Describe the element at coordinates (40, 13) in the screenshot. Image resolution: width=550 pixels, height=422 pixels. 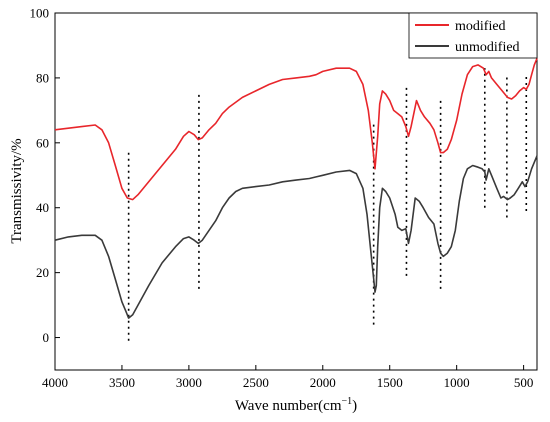
I see `y-tick-label: 100` at that location.